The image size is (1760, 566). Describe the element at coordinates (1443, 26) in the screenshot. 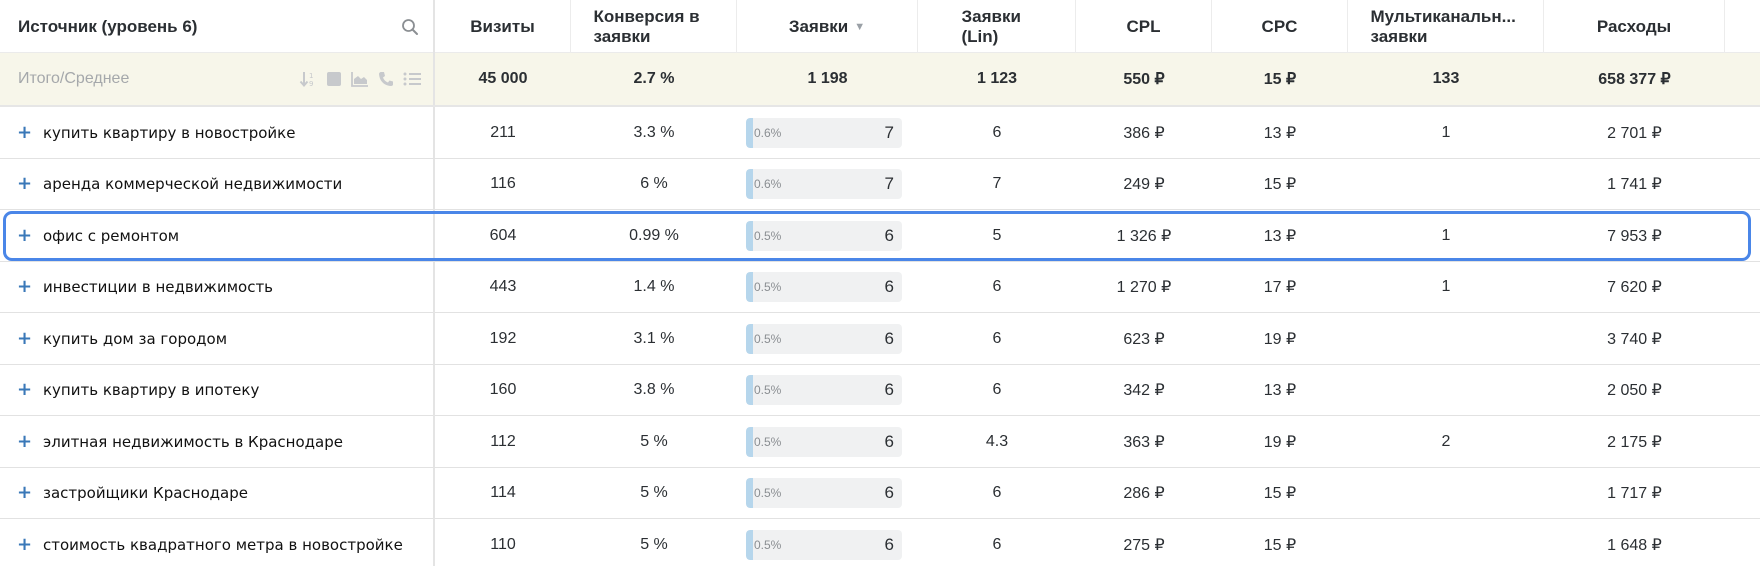

I see `header-multichannel-label: Мультиканальн... заявки` at that location.